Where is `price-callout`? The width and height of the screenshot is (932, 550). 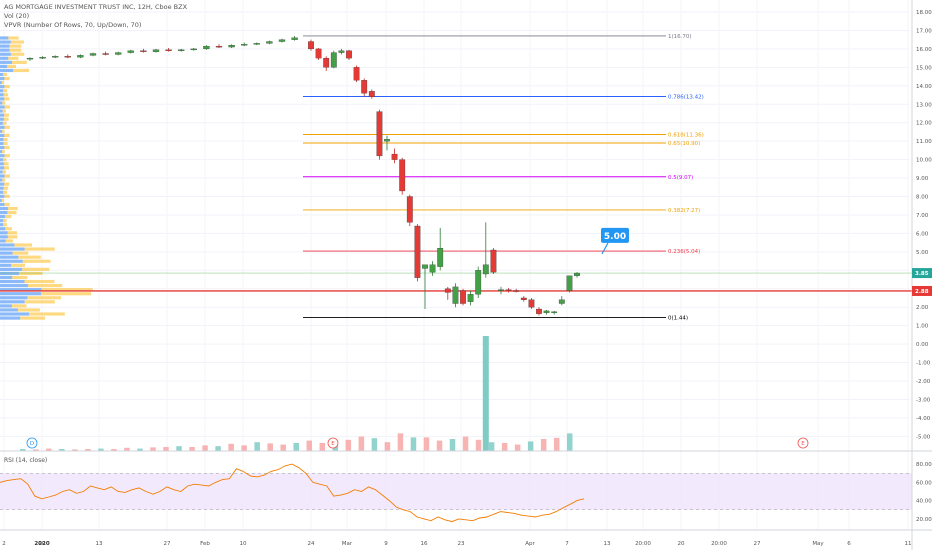 price-callout is located at coordinates (615, 235).